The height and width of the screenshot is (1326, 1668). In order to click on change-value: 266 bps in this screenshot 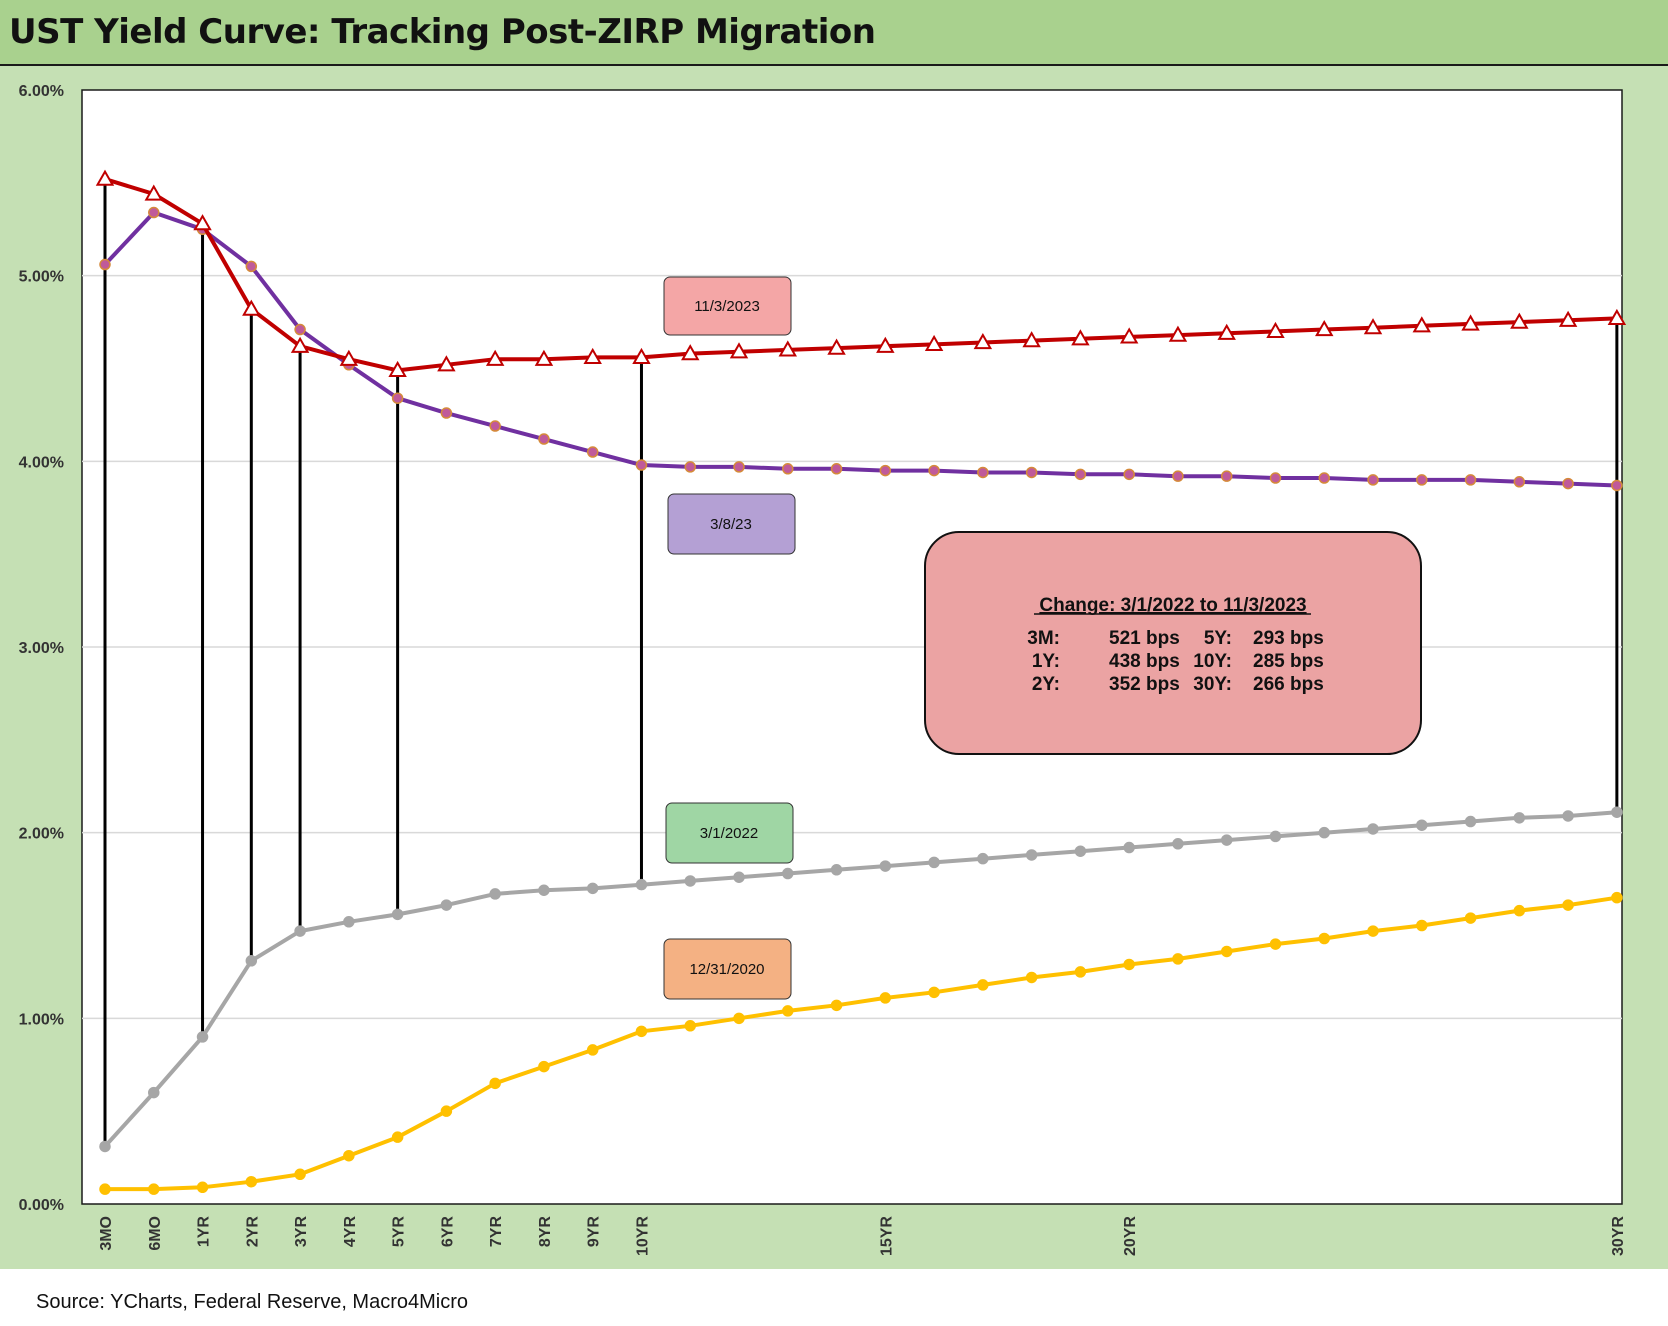, I will do `click(1288, 684)`.